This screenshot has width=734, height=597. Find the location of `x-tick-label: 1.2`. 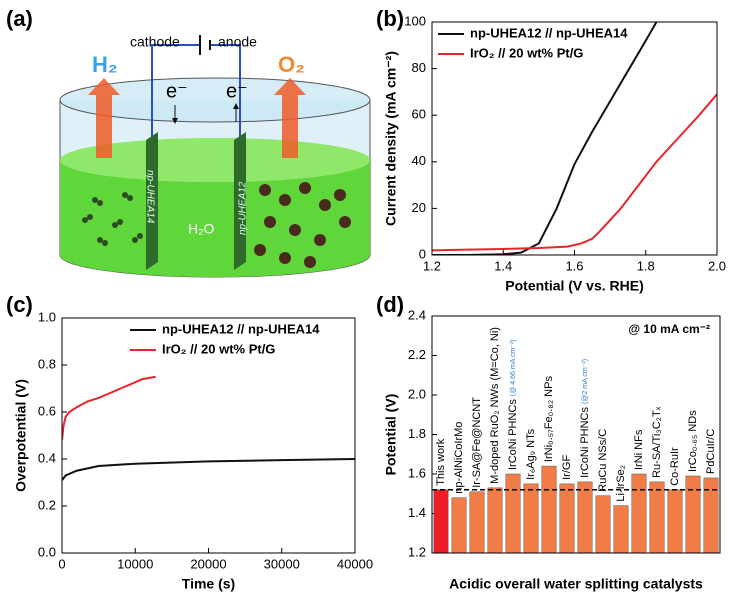

x-tick-label: 1.2 is located at coordinates (432, 265).